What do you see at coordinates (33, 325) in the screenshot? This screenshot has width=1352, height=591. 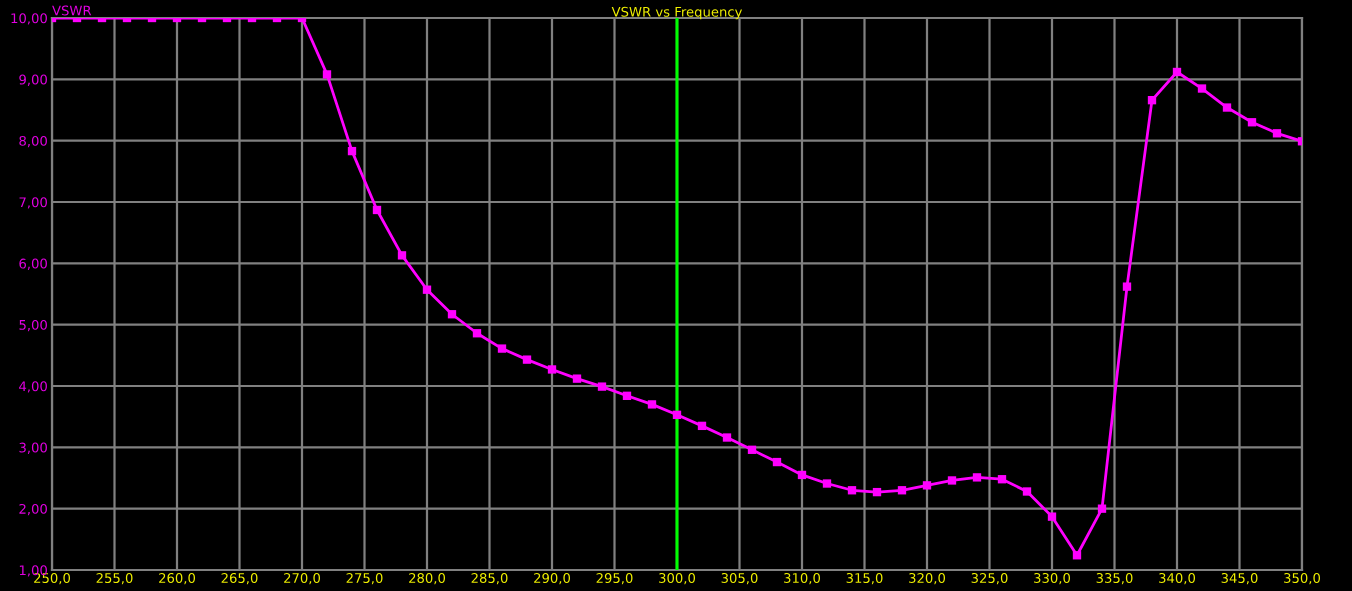 I see `y-tick-label: 5,00` at bounding box center [33, 325].